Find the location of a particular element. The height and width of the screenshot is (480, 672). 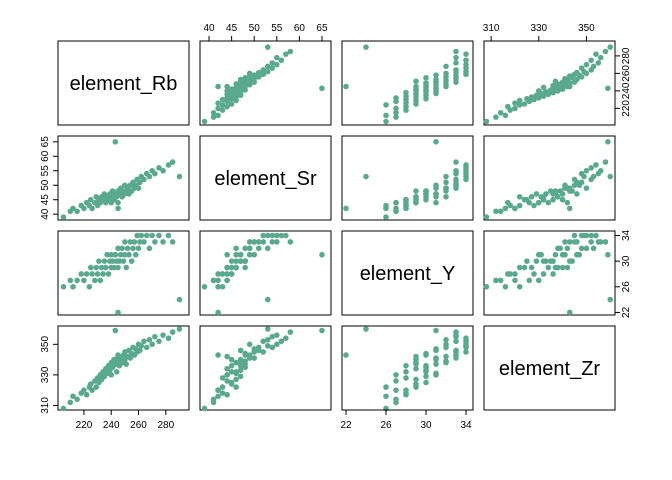

variable-label: element_Sr is located at coordinates (265, 179).